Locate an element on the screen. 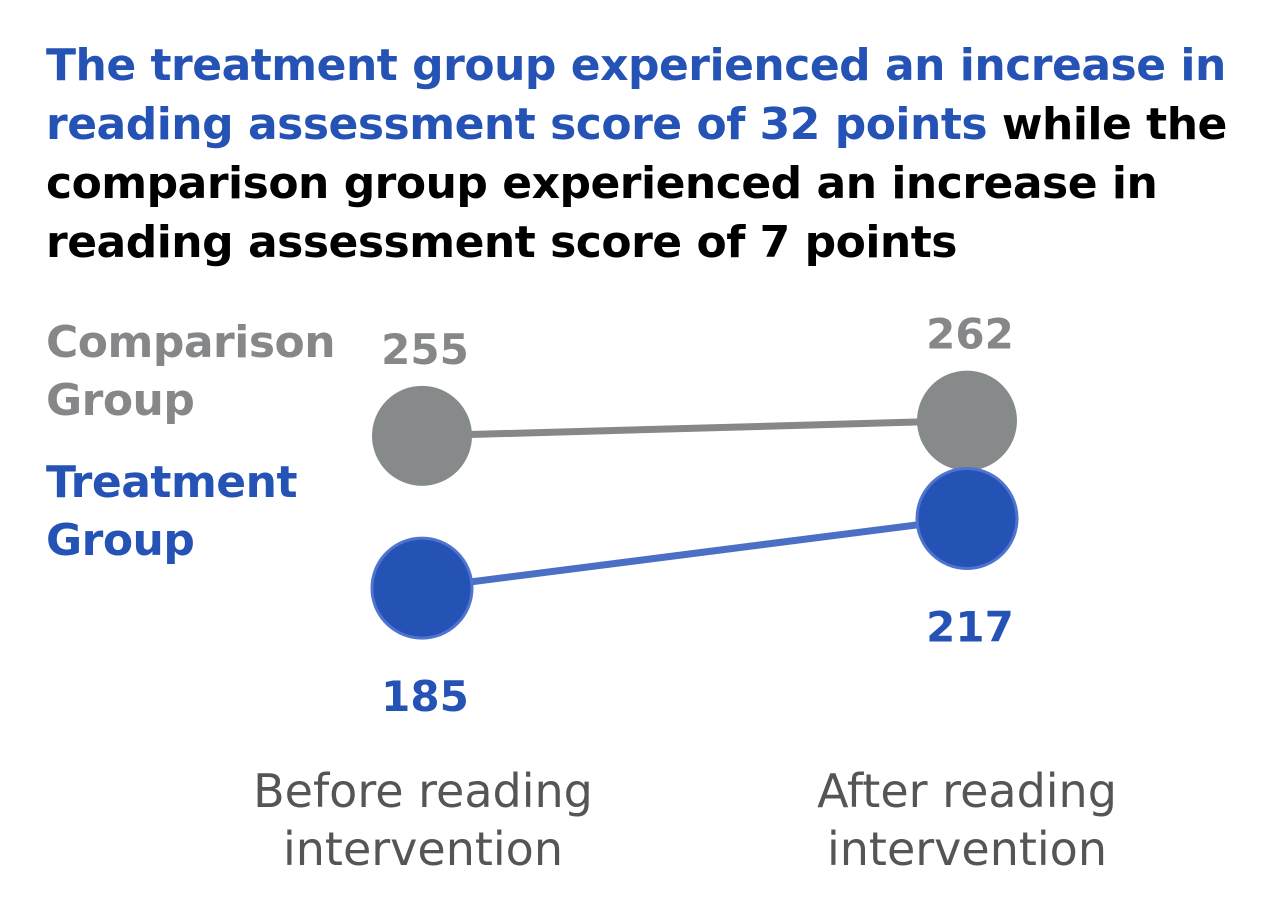 Image resolution: width=1272 pixels, height=922 pixels. treatment-value-before: 185 is located at coordinates (425, 696).